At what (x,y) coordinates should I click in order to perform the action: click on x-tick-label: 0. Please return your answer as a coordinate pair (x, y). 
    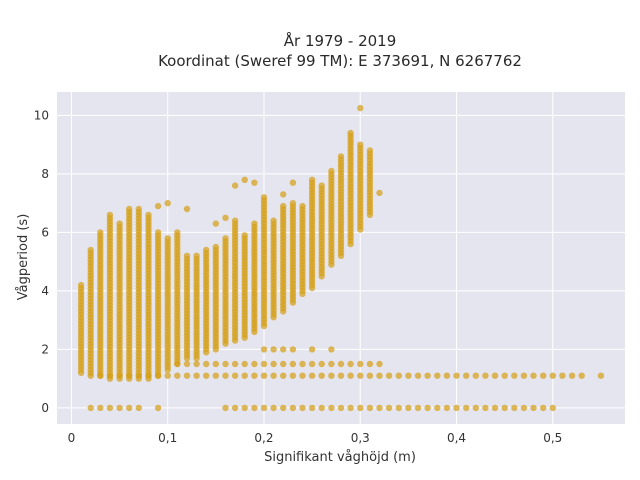
    Looking at the image, I should click on (72, 438).